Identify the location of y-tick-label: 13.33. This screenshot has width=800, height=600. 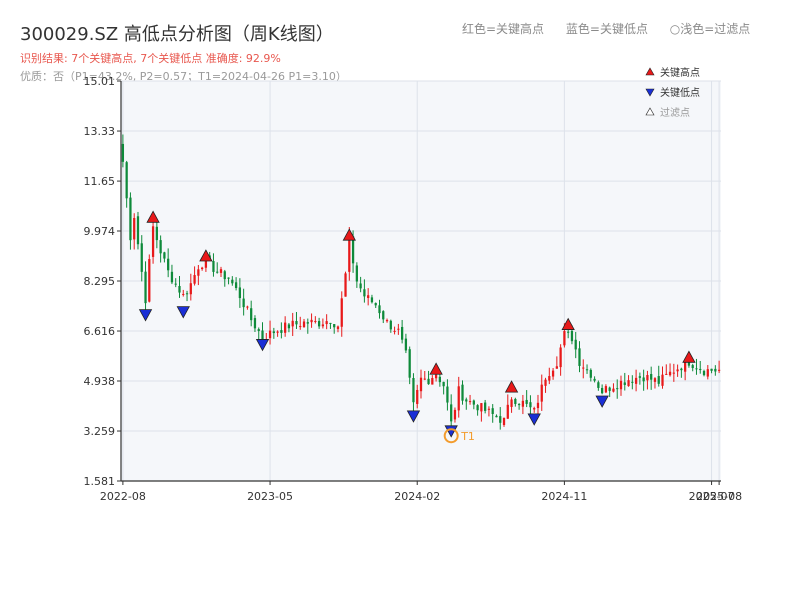
(100, 131).